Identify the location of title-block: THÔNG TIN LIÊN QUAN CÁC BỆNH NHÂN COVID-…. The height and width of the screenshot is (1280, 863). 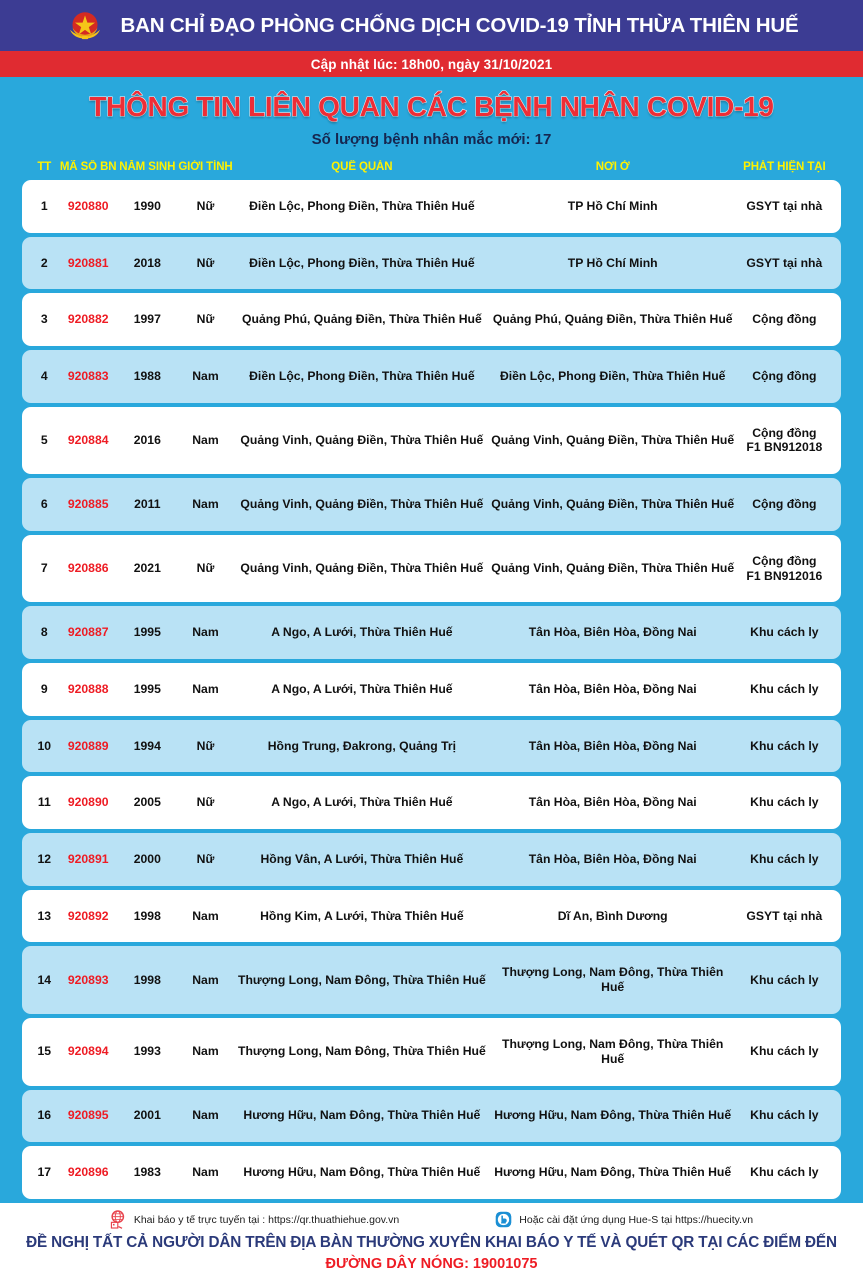
(431, 115).